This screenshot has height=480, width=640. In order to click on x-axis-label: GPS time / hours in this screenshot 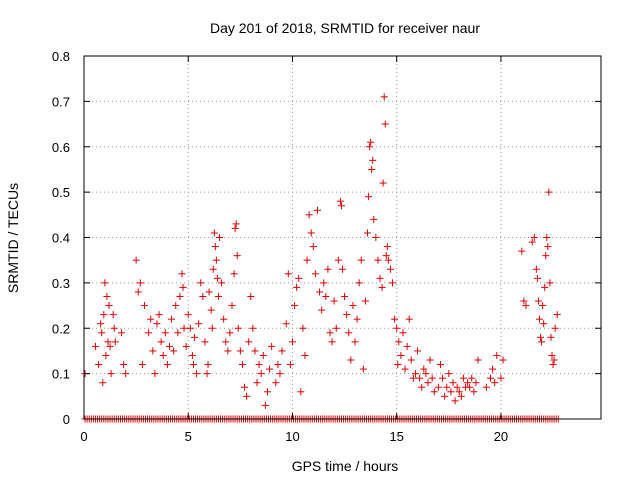, I will do `click(345, 466)`.